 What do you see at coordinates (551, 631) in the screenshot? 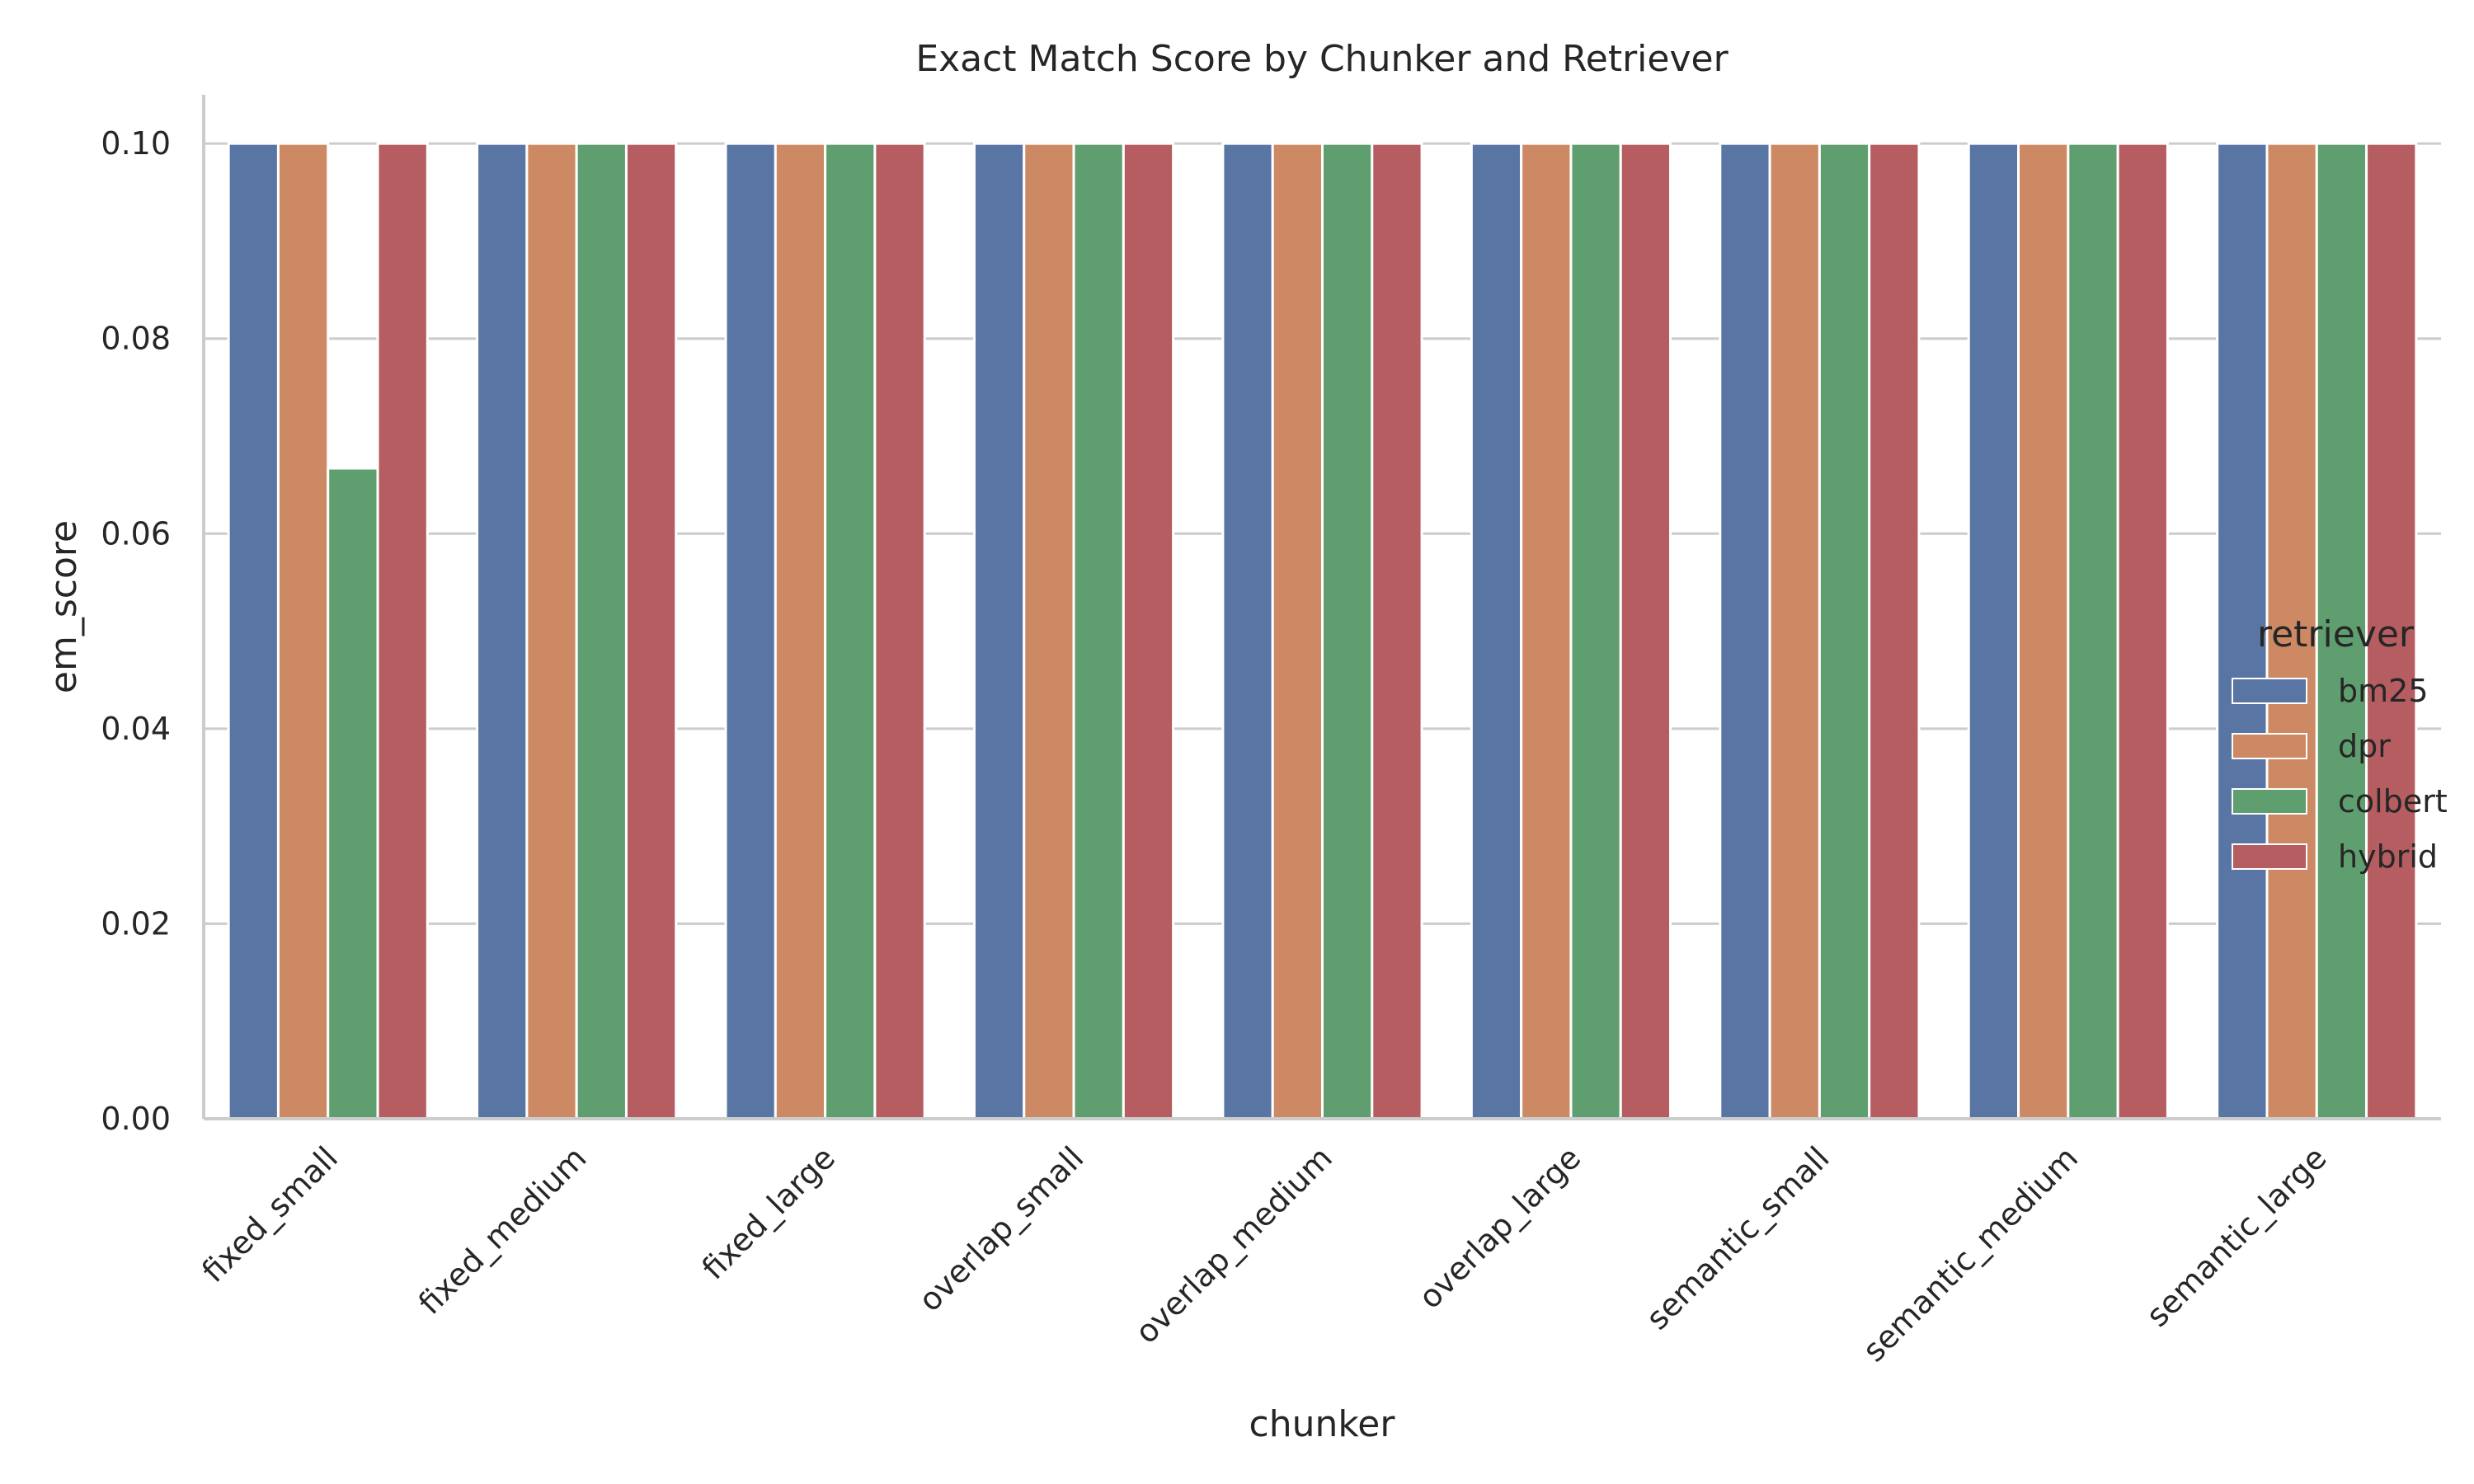
I see `bar-dpr-fixed_medium` at bounding box center [551, 631].